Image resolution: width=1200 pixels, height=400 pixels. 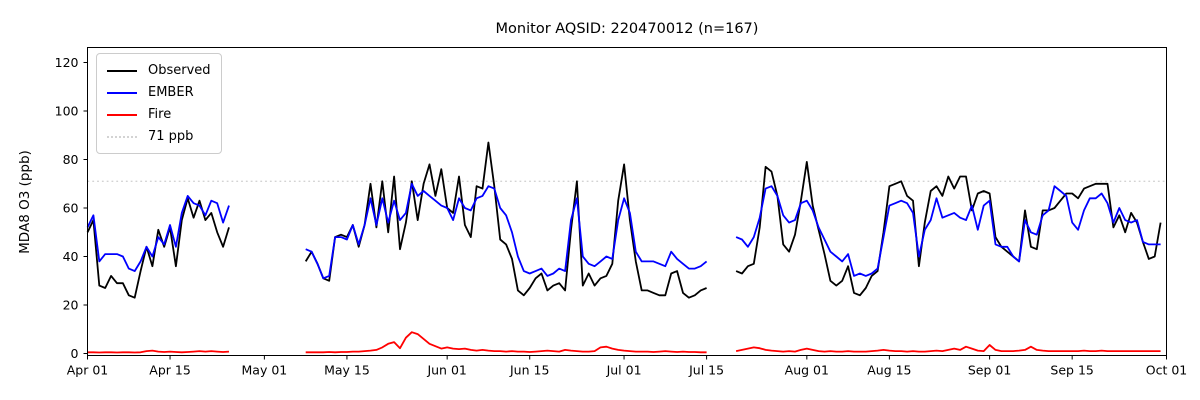 I want to click on x-tick-label: Apr 15, so click(x=170, y=370).